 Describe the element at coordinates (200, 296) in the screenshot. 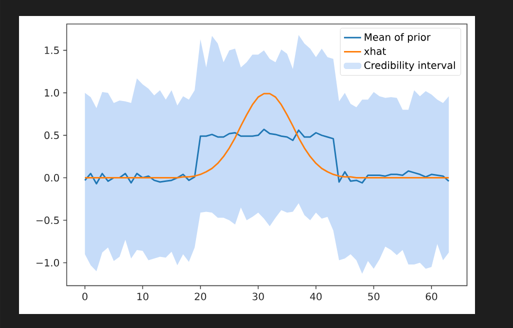

I see `x-tick-label: 20` at that location.